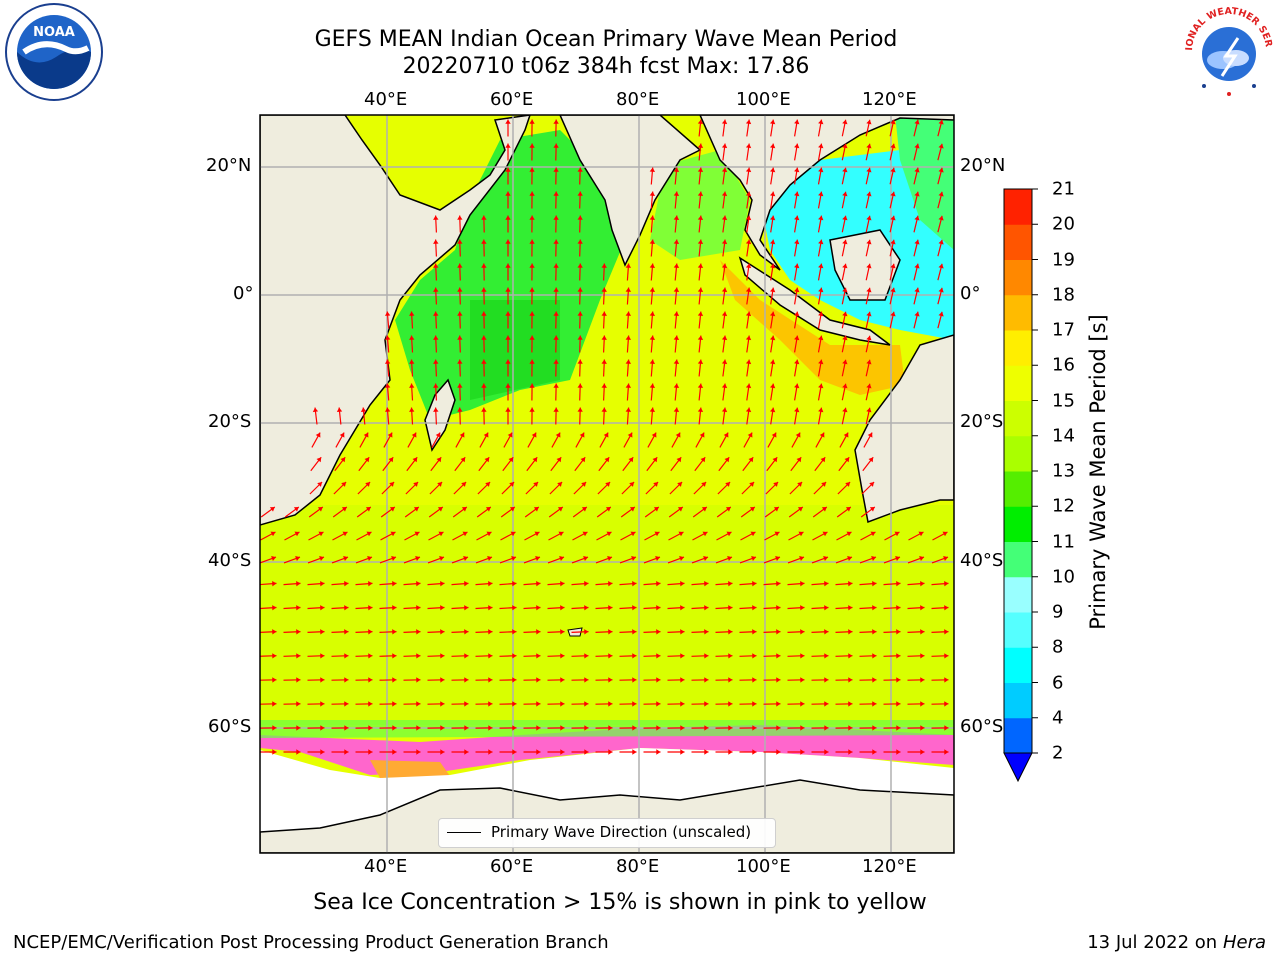 This screenshot has height=960, width=1280. What do you see at coordinates (1063, 541) in the screenshot?
I see `colorbar-tick-label: 11` at bounding box center [1063, 541].